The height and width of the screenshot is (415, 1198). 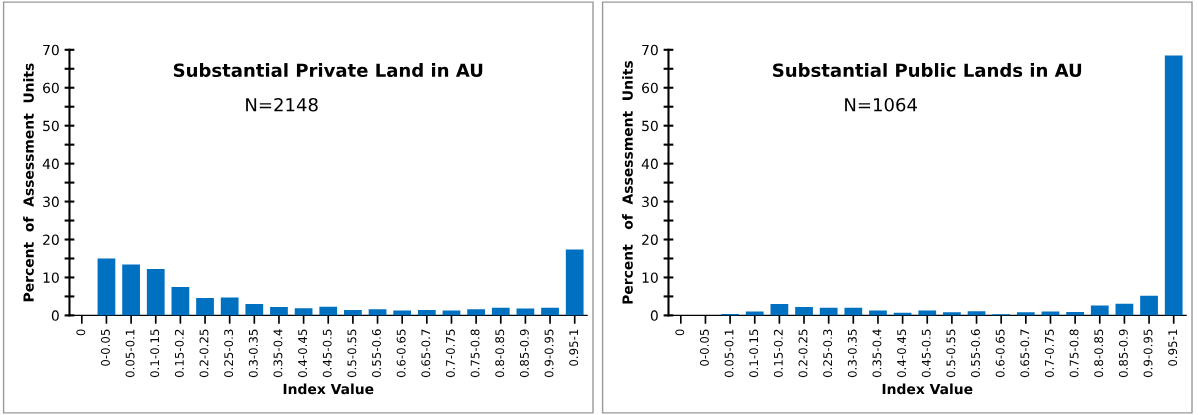 I want to click on text: Substantial Public Lands in AU, so click(x=927, y=70).